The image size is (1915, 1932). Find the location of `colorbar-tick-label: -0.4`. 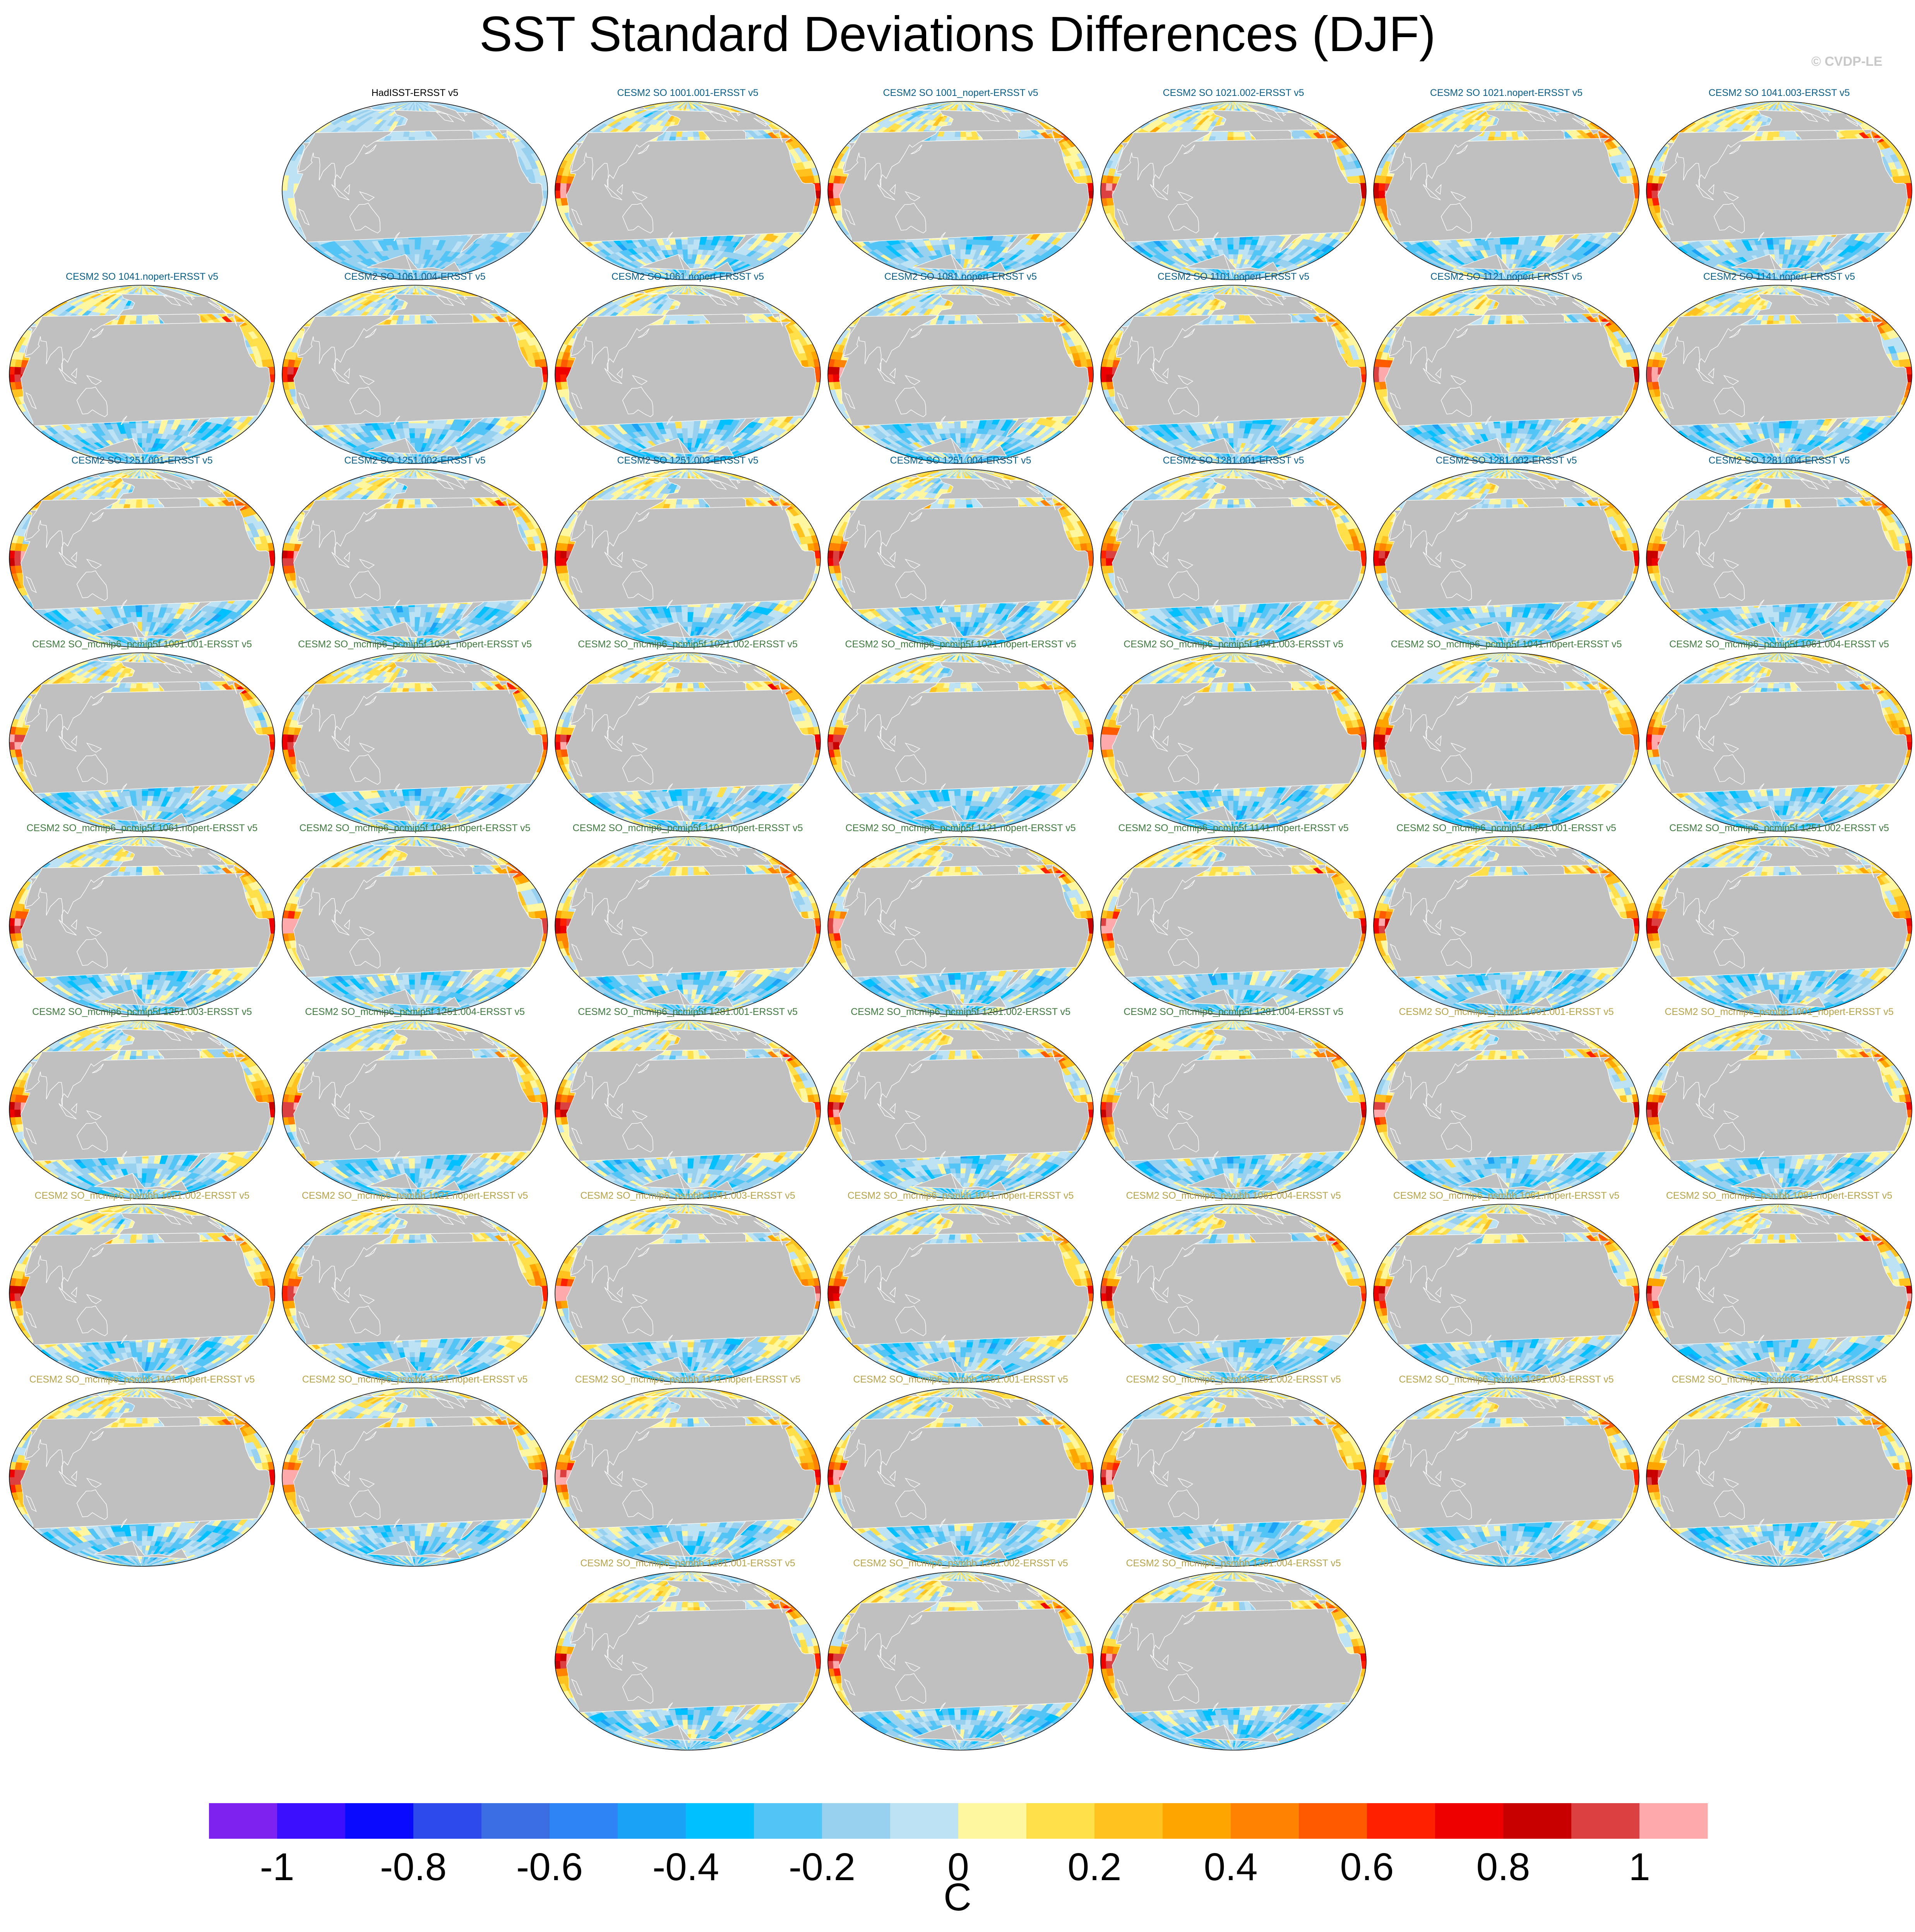

colorbar-tick-label: -0.4 is located at coordinates (686, 1867).